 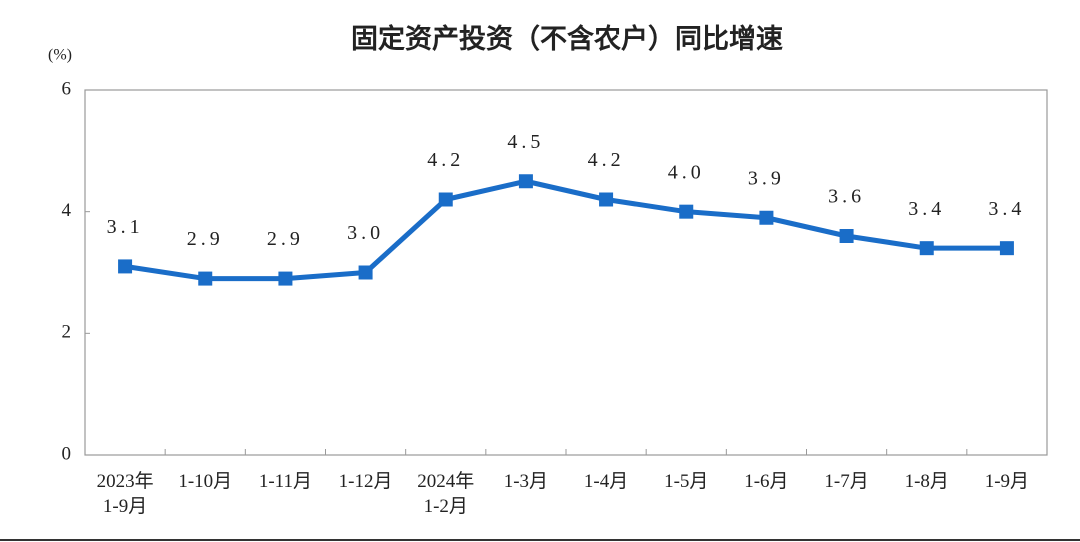 What do you see at coordinates (67, 210) in the screenshot?
I see `y-tick-label: 4` at bounding box center [67, 210].